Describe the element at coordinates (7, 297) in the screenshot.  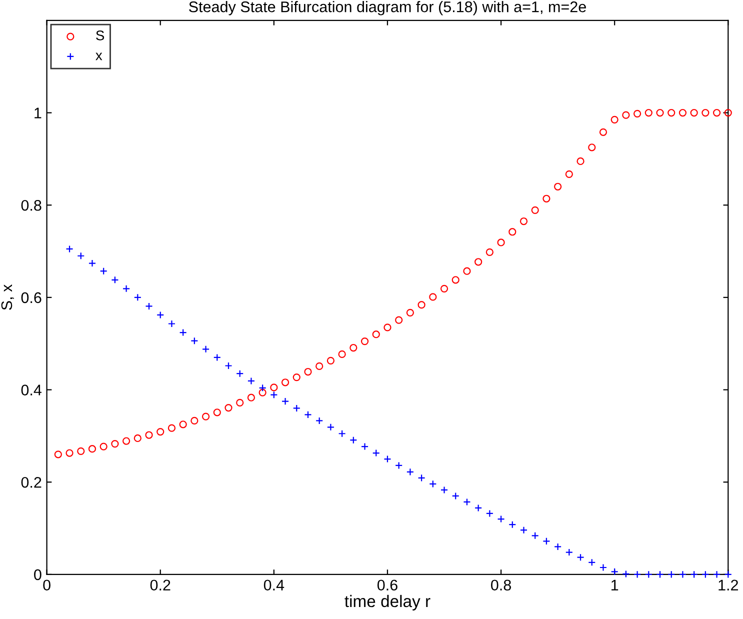
I see `y-axis-title: S, x` at that location.